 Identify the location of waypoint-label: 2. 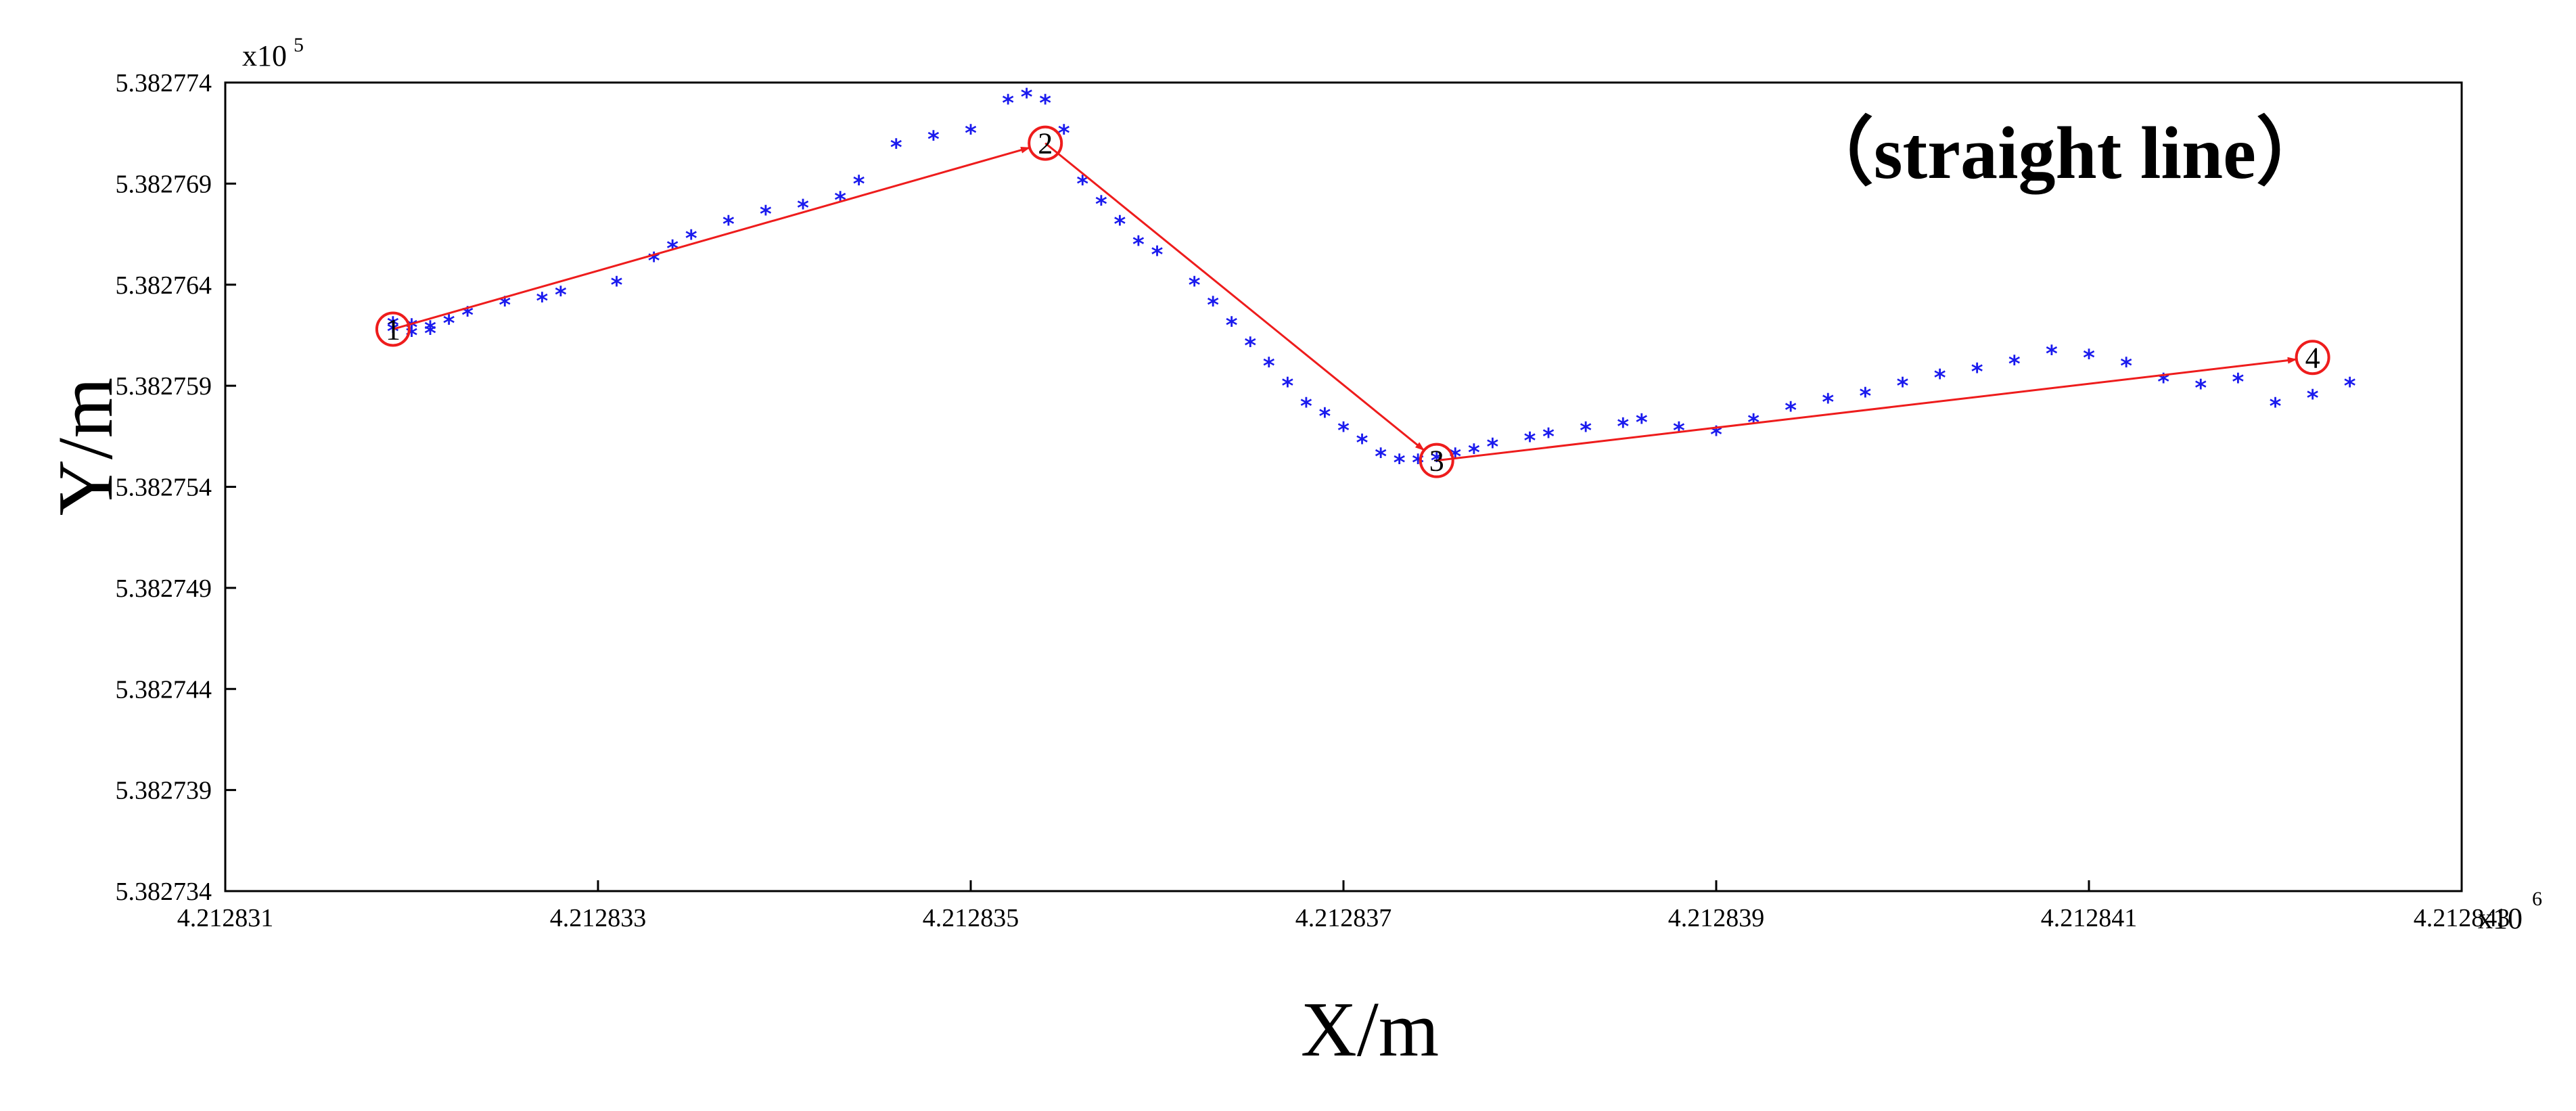
(1045, 143).